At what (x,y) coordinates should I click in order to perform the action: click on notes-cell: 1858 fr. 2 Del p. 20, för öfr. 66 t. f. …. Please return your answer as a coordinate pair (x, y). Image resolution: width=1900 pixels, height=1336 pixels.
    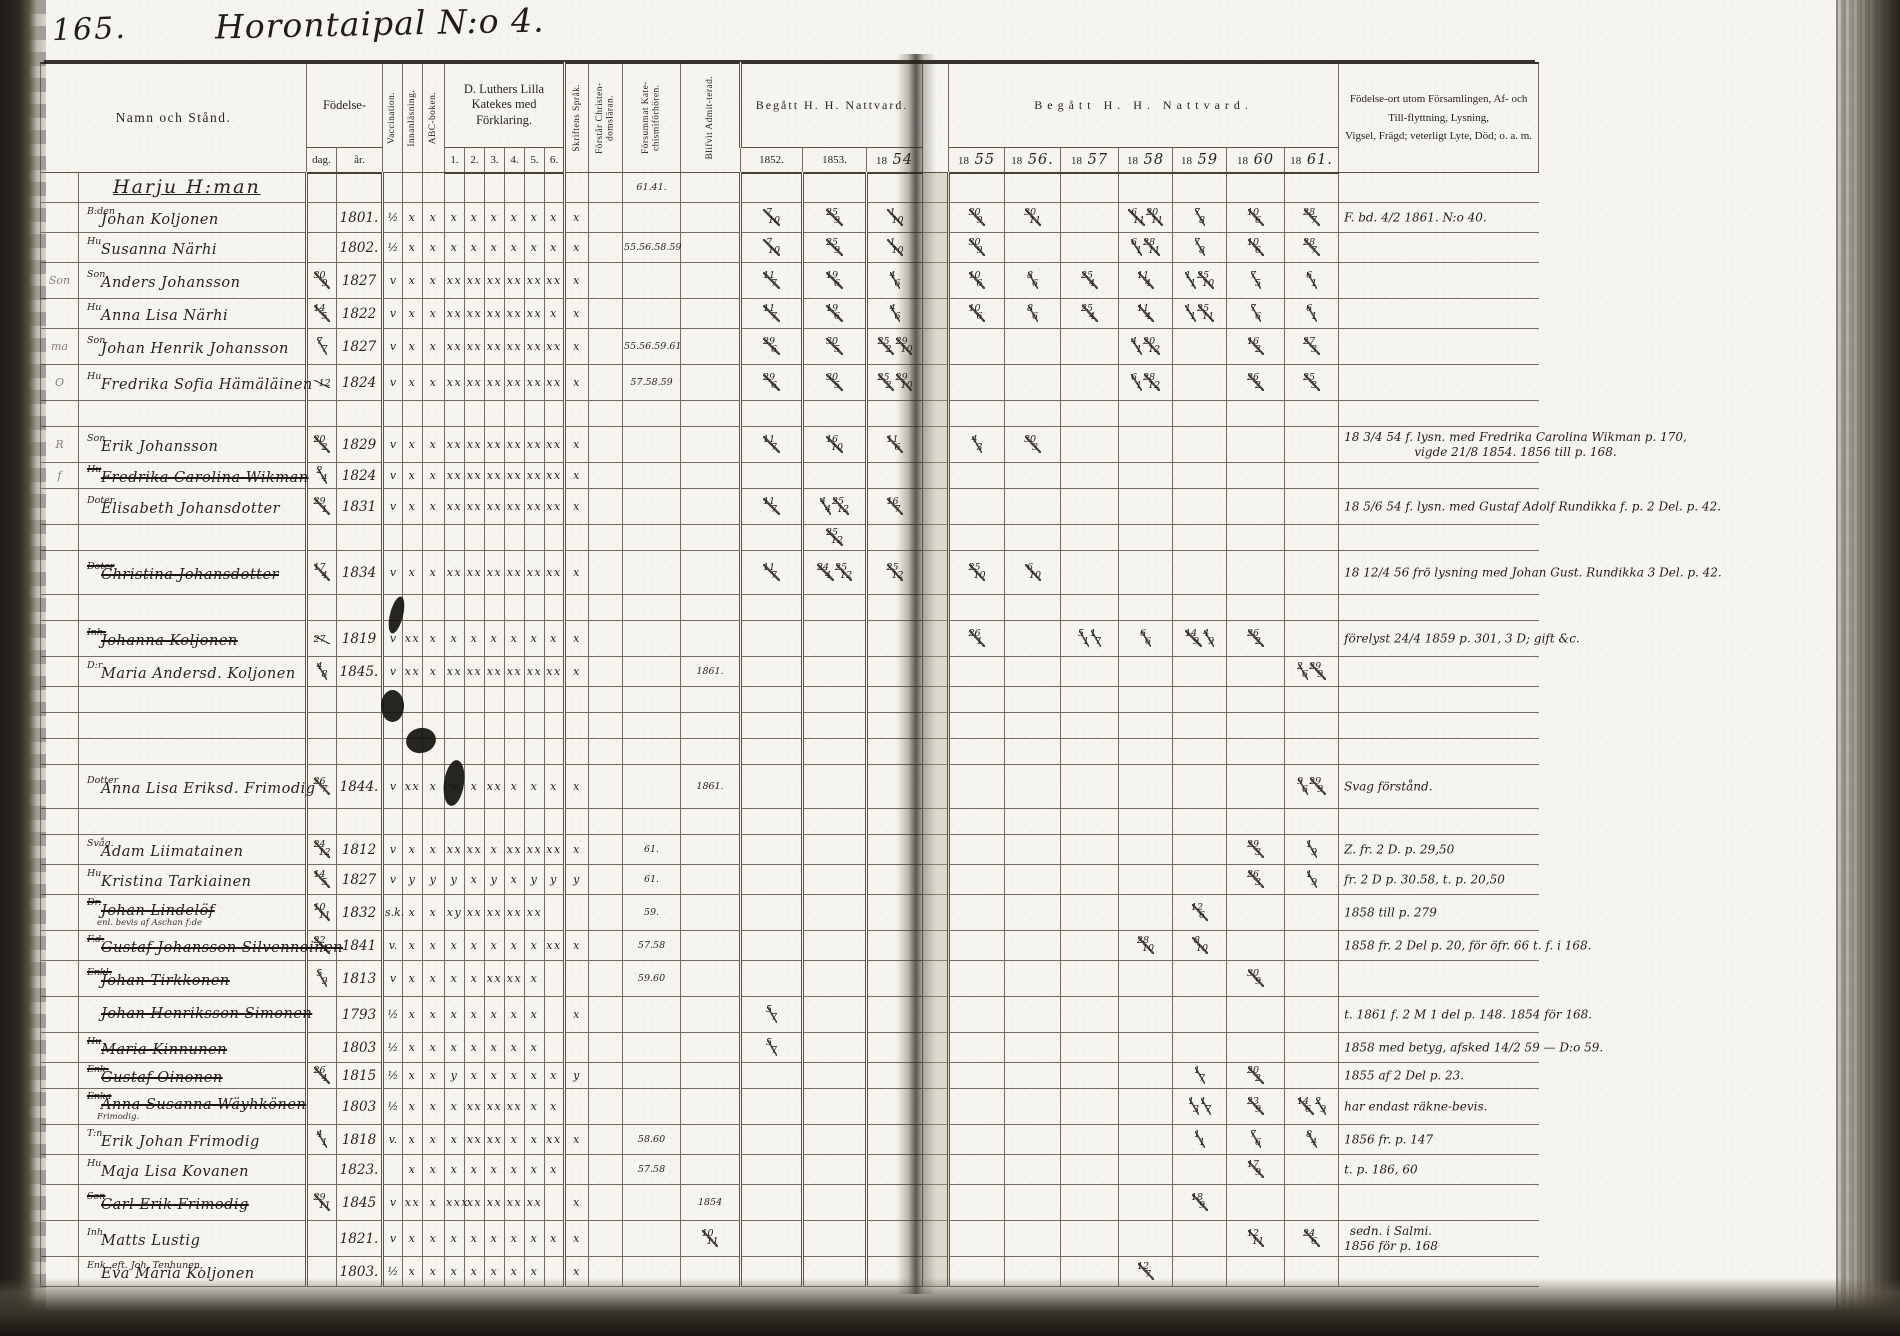
    Looking at the image, I should click on (1464, 945).